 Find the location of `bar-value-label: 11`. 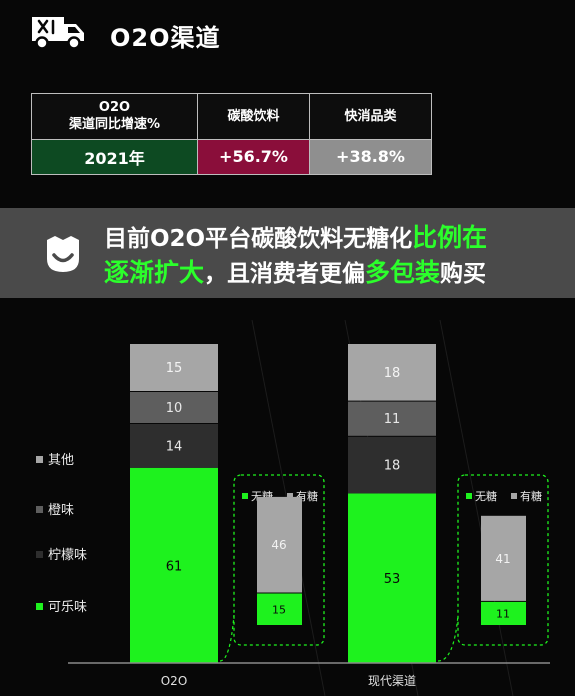

bar-value-label: 11 is located at coordinates (392, 419).